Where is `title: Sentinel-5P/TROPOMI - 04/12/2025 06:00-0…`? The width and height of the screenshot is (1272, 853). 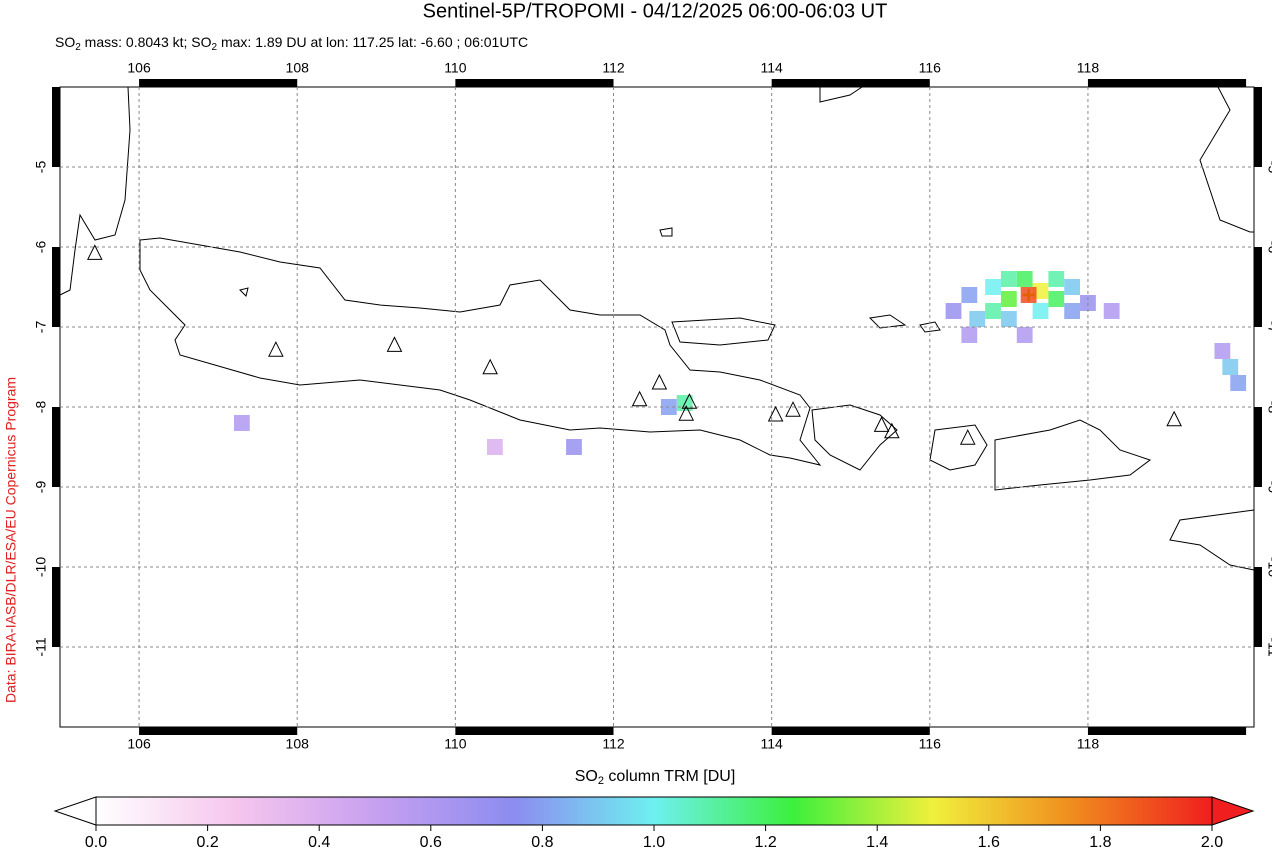
title: Sentinel-5P/TROPOMI - 04/12/2025 06:00-0… is located at coordinates (655, 11).